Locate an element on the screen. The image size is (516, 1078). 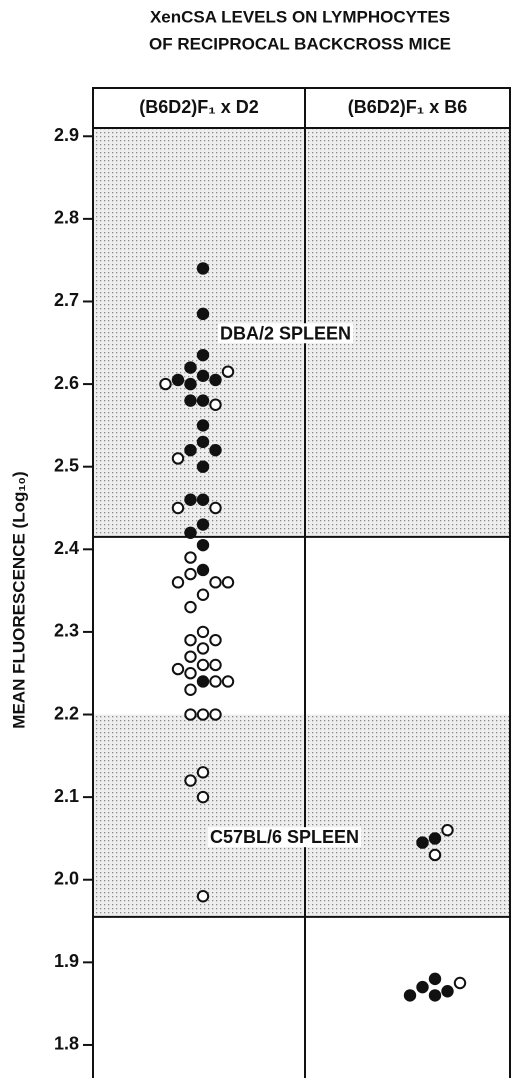
y-tick-label: 2.8 is located at coordinates (66, 218).